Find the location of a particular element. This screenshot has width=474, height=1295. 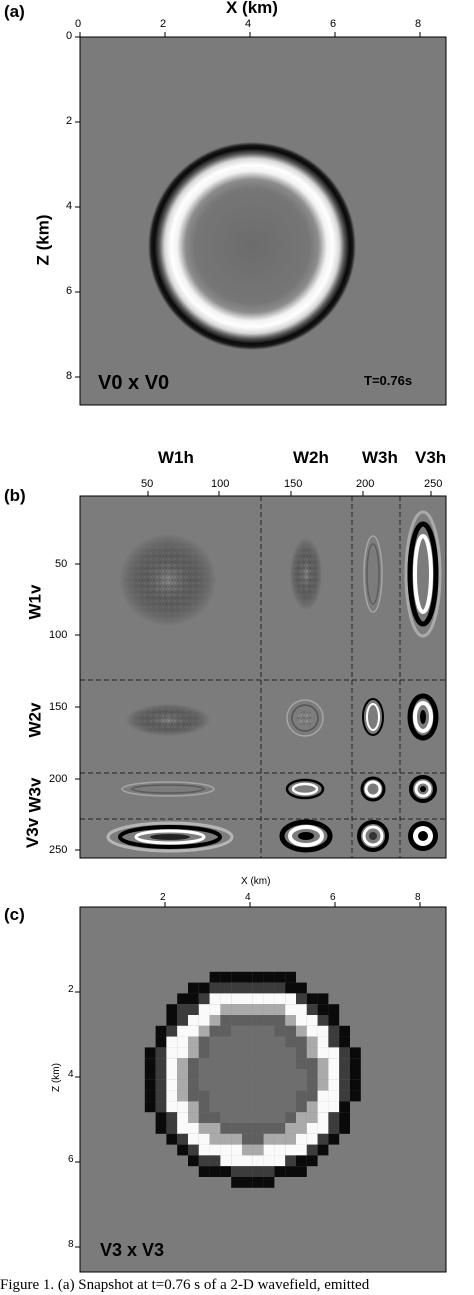

panel-c-x-tick: 8 is located at coordinates (418, 897).